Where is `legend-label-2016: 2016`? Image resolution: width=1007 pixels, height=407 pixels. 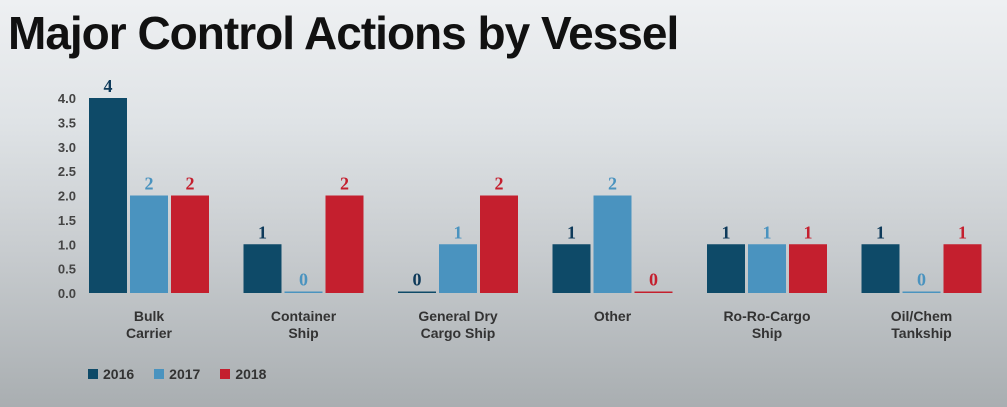
legend-label-2016: 2016 is located at coordinates (119, 374).